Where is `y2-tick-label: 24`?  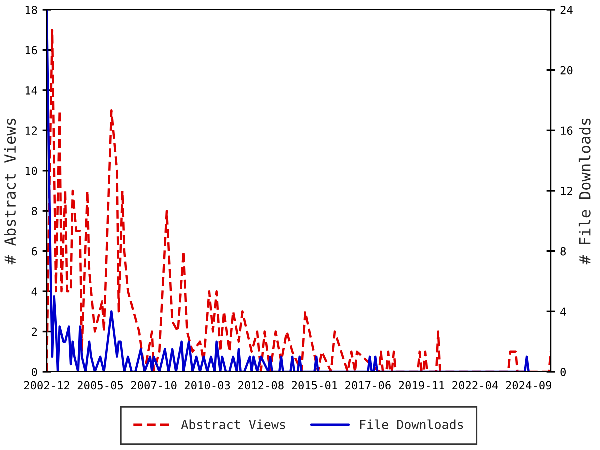 y2-tick-label: 24 is located at coordinates (566, 10).